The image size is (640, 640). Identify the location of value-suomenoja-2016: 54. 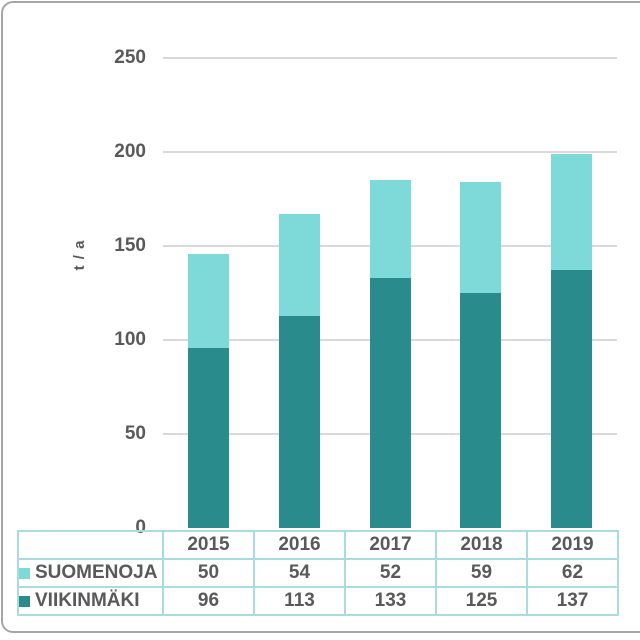
(299, 573).